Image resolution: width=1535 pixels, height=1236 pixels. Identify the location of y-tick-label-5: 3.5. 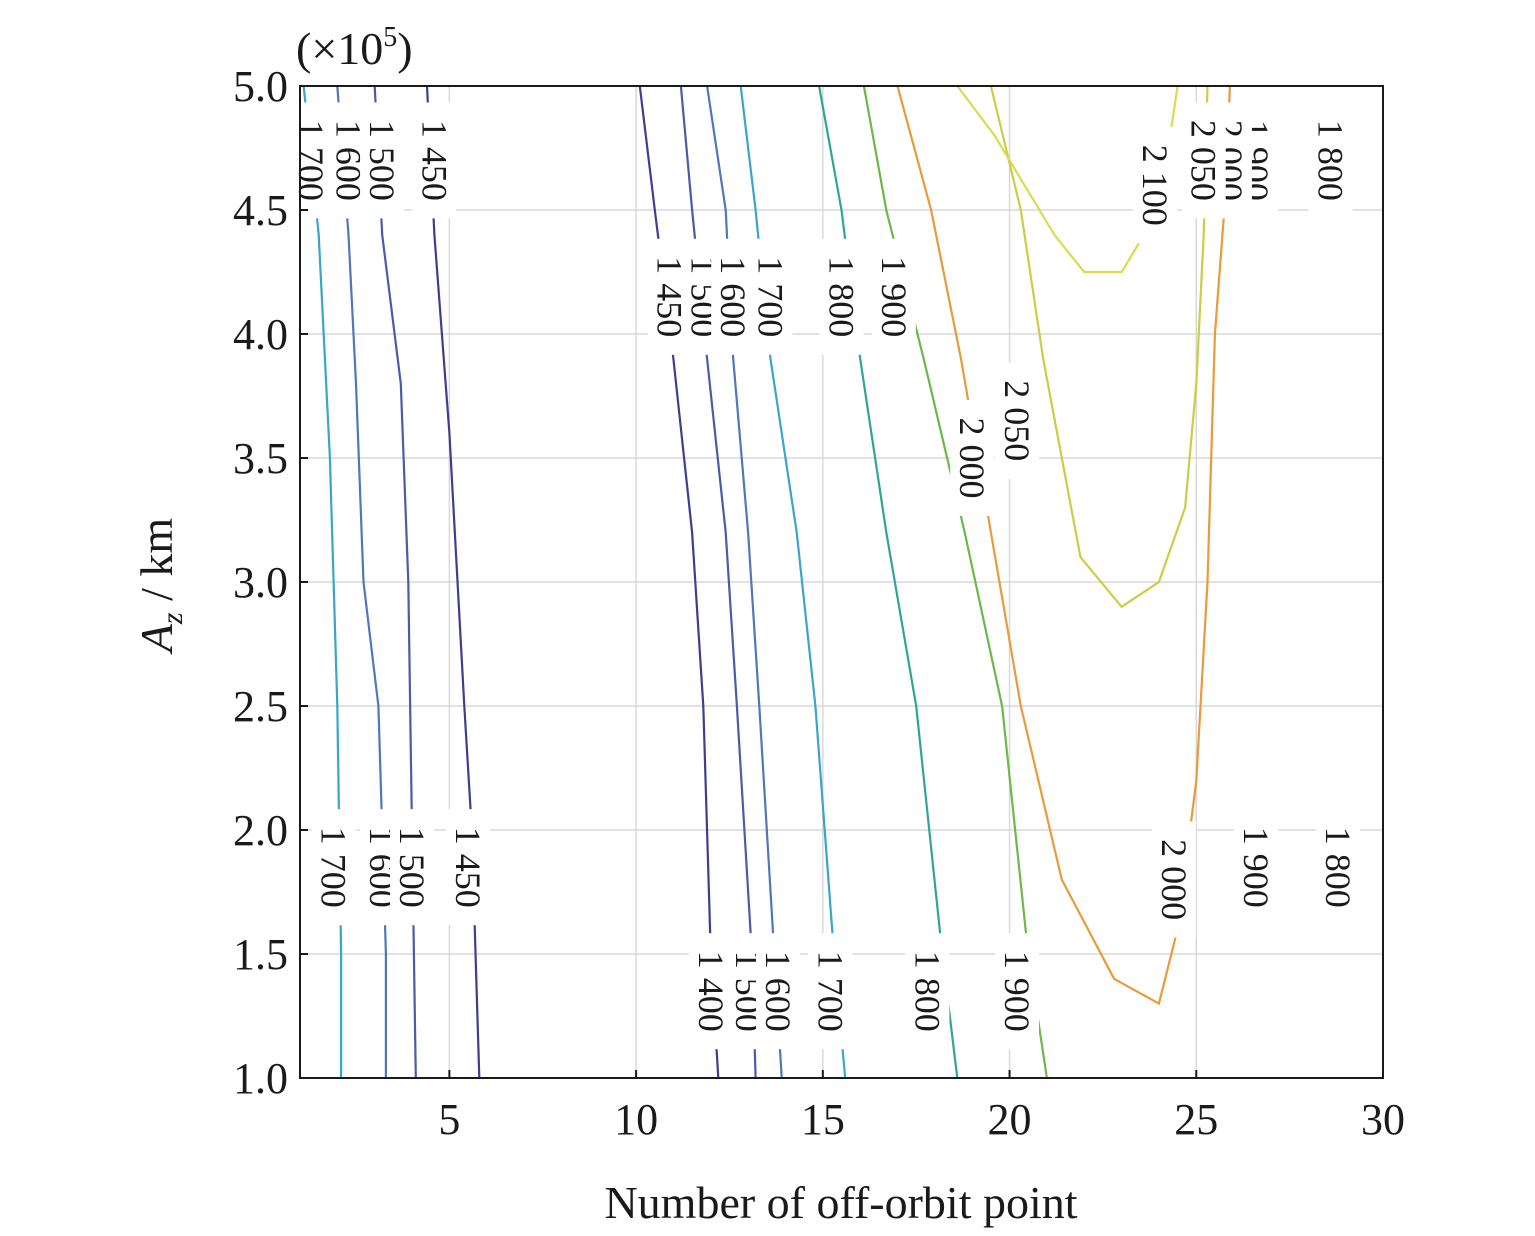
(260, 458).